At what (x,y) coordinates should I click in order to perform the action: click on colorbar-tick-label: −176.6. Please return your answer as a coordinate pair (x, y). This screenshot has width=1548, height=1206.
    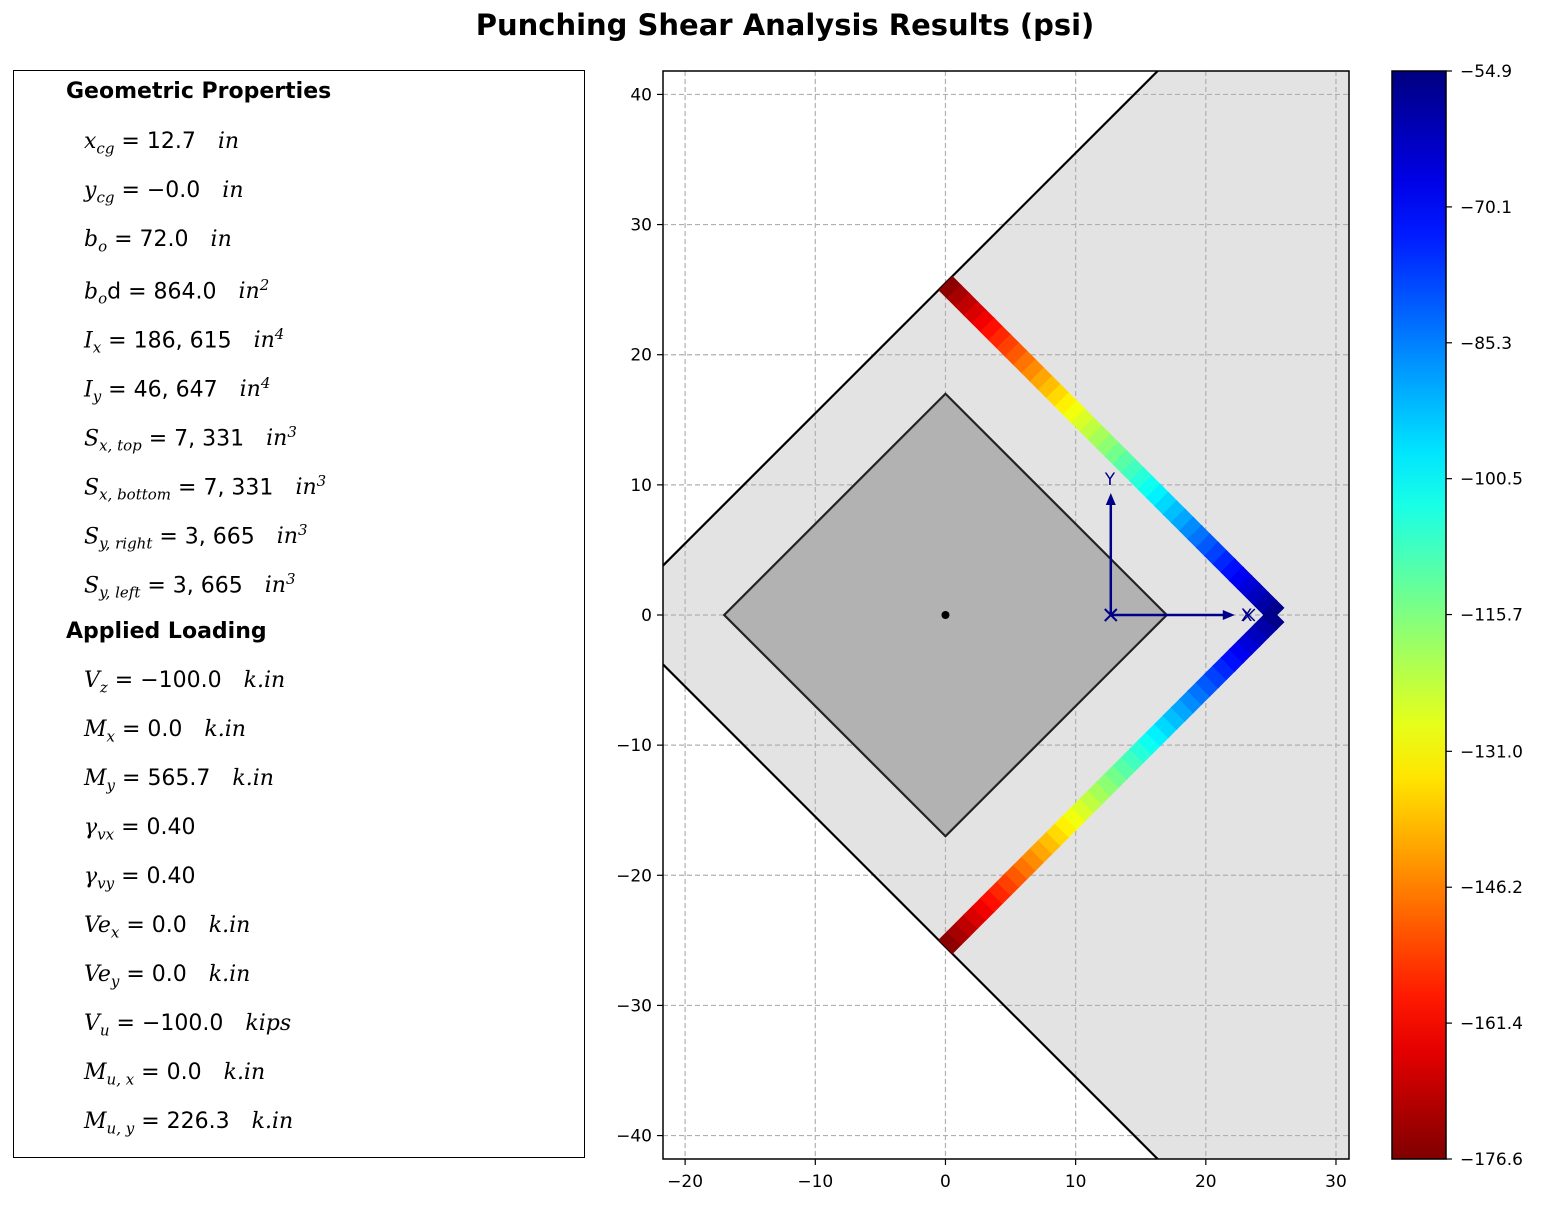
    Looking at the image, I should click on (1491, 1160).